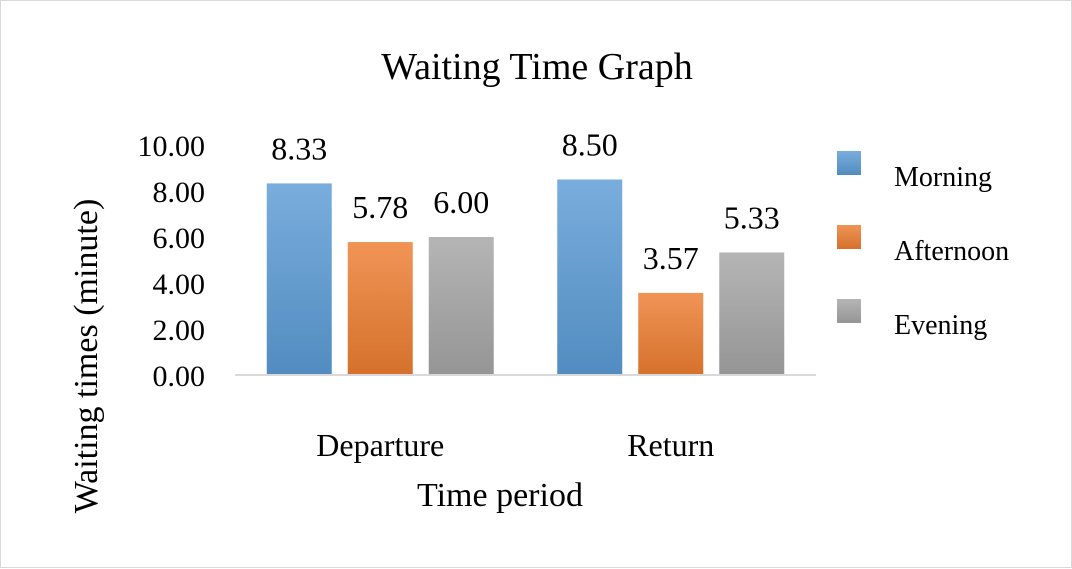 This screenshot has width=1072, height=569. I want to click on y-tick-label: 10.00, so click(172, 146).